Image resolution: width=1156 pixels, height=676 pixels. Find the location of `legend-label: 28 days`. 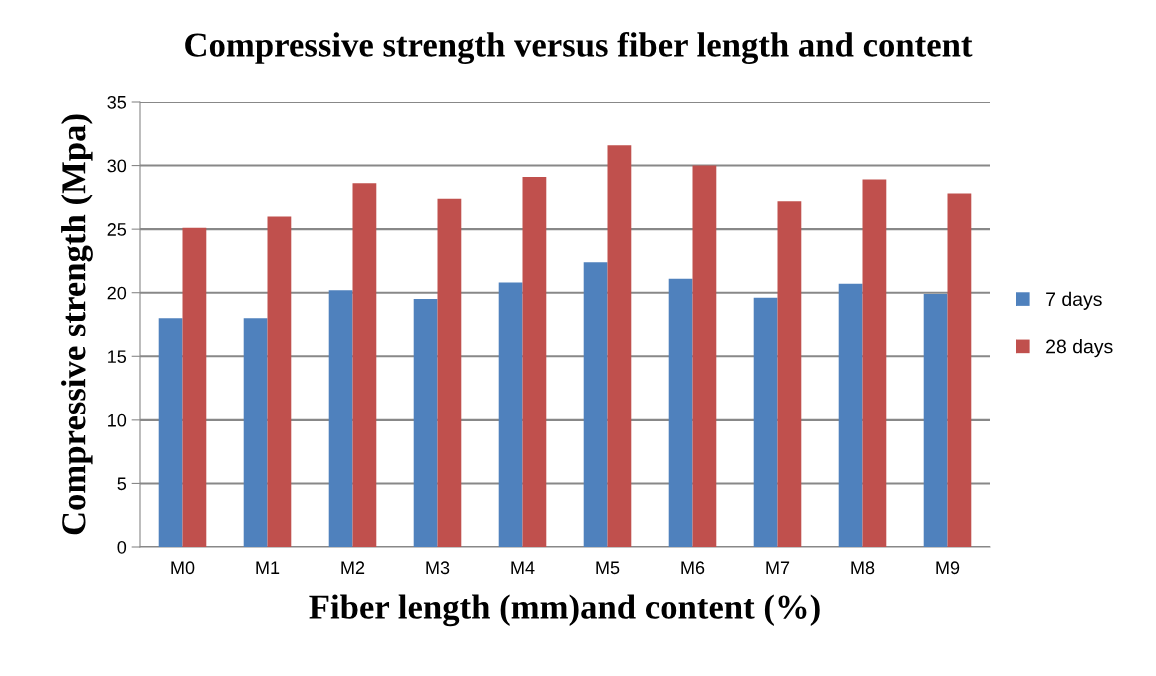

legend-label: 28 days is located at coordinates (1079, 348).